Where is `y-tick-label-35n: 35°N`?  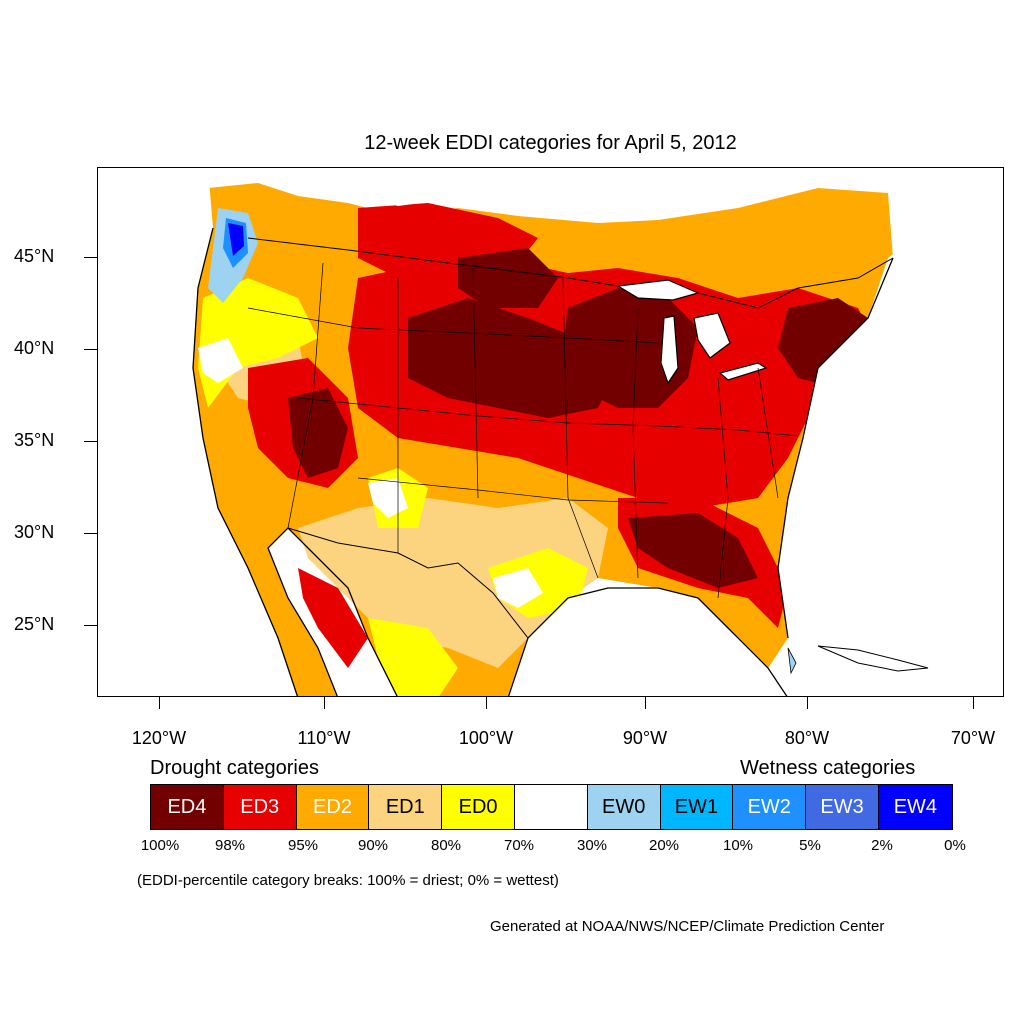 y-tick-label-35n: 35°N is located at coordinates (34, 440).